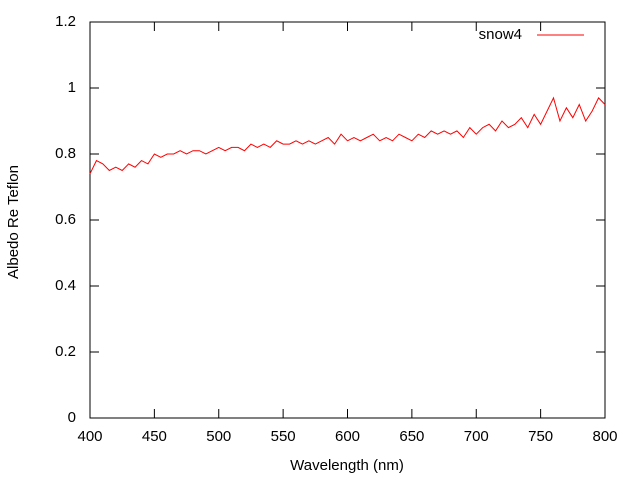 The width and height of the screenshot is (640, 480). I want to click on data-line, so click(347, 135).